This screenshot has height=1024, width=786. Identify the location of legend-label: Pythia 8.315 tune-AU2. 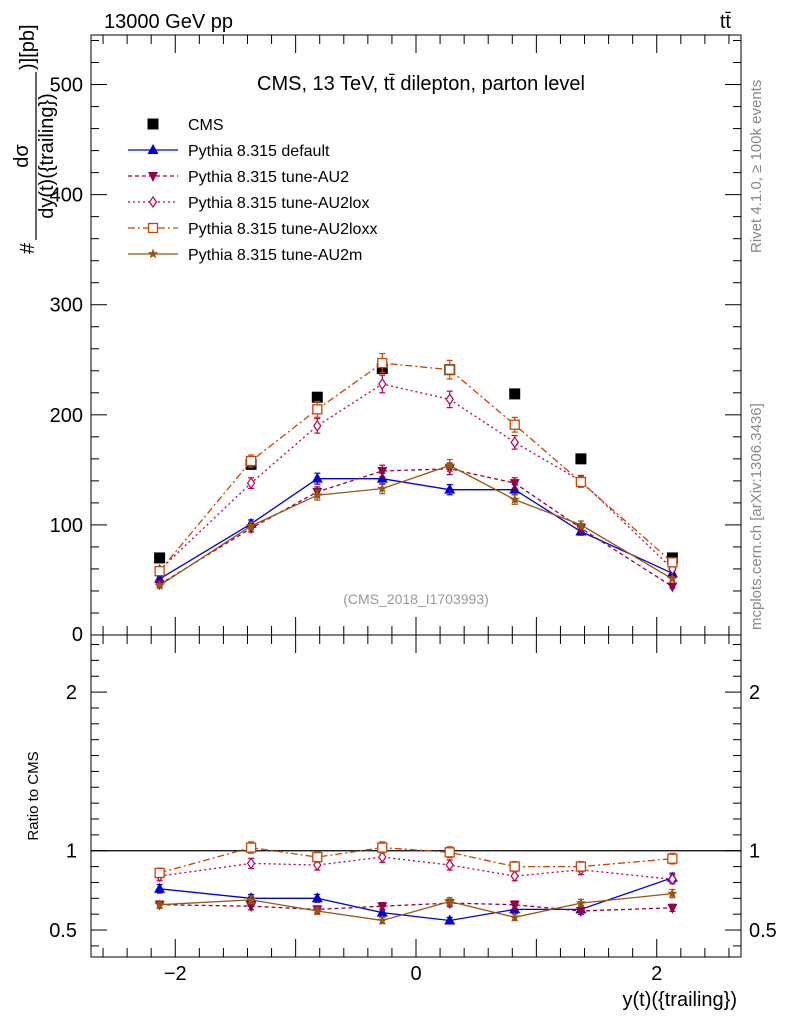
(268, 177).